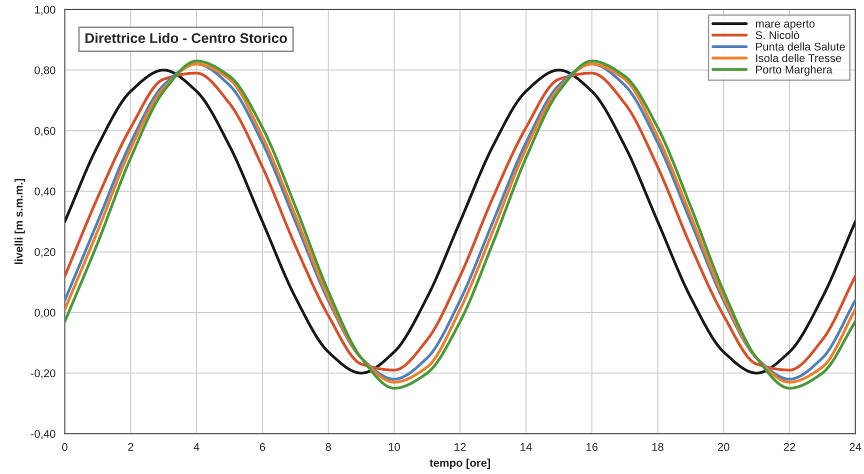  What do you see at coordinates (186, 38) in the screenshot?
I see `text: Direttrice Lido - Centro Storico` at bounding box center [186, 38].